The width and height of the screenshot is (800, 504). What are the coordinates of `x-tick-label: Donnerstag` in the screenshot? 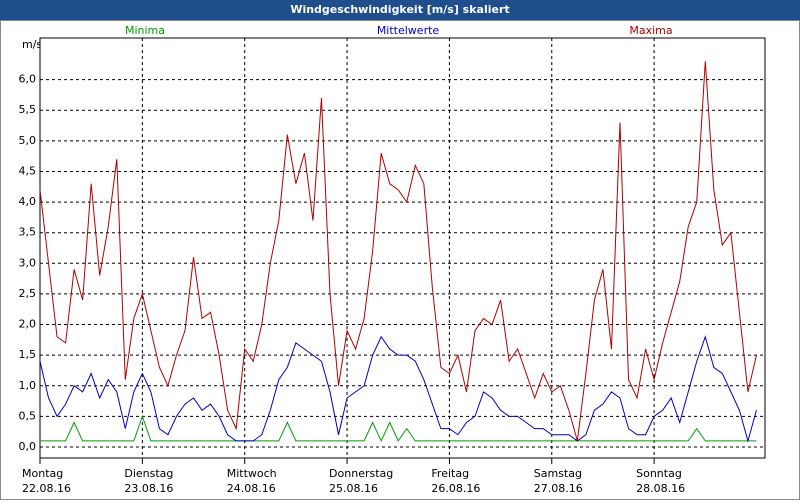 It's located at (361, 473).